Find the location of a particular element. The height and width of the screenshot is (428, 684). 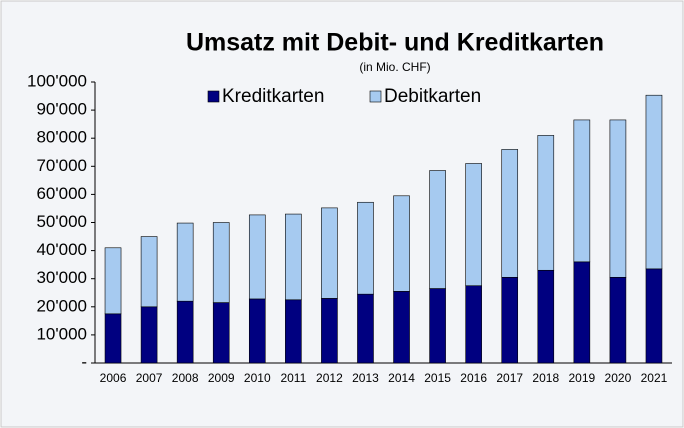

x-tick-label: 2006 is located at coordinates (113, 378).